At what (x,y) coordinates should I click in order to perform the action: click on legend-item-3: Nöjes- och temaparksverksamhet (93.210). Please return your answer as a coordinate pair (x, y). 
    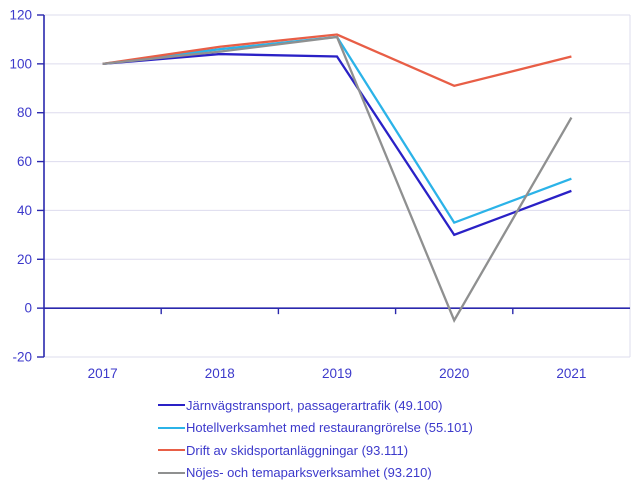
    Looking at the image, I should click on (315, 473).